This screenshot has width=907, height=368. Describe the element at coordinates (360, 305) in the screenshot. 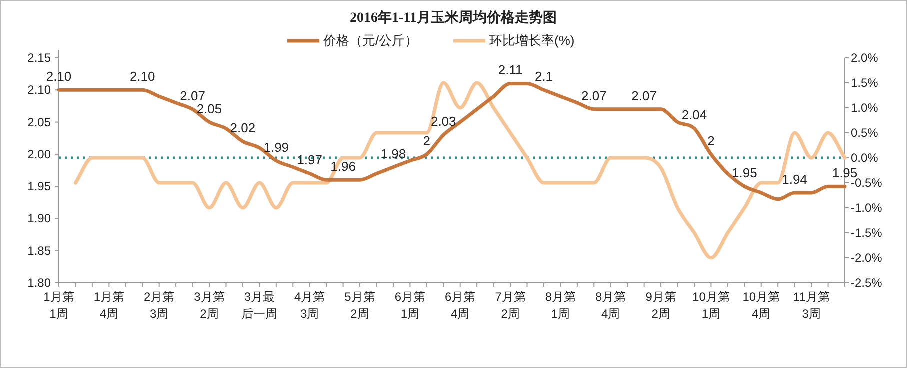

I see `x-tick-label: 5月第2周` at that location.